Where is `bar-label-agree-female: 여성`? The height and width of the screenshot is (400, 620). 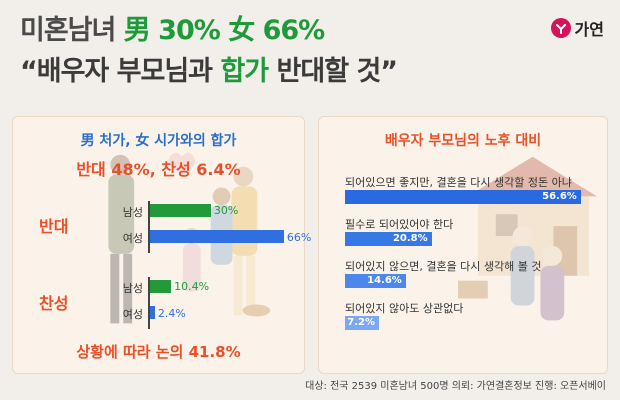
bar-label-agree-female: 여성 is located at coordinates (132, 314).